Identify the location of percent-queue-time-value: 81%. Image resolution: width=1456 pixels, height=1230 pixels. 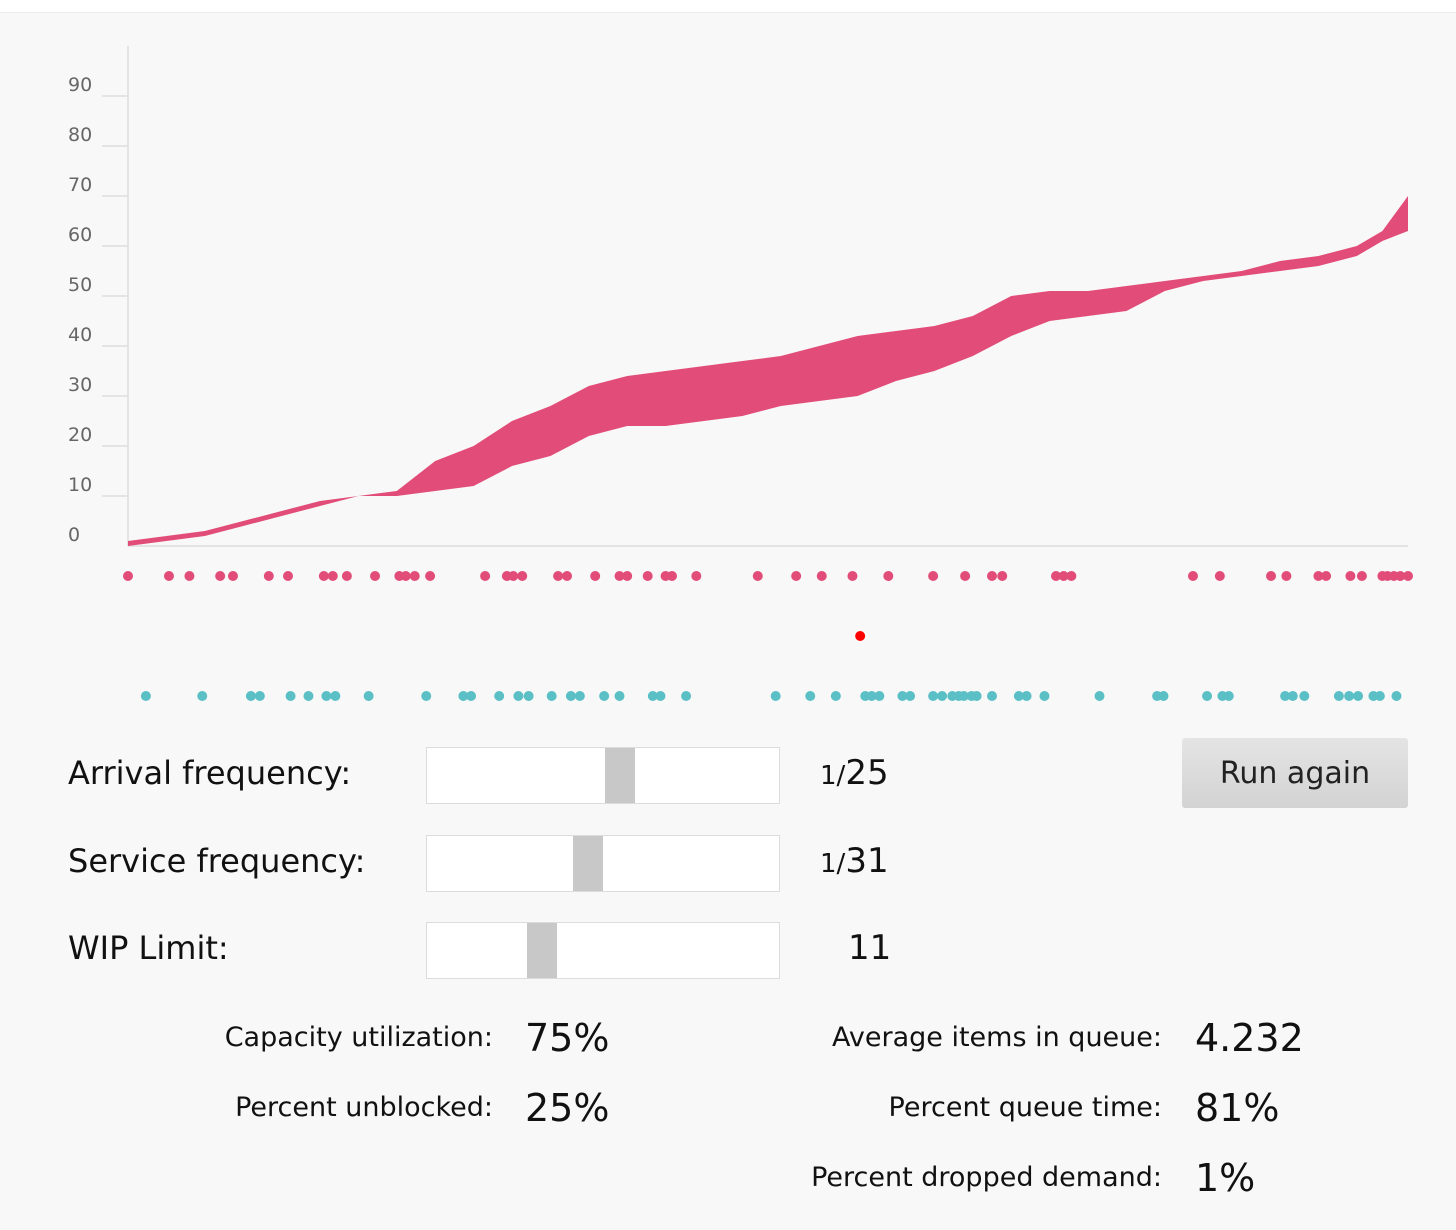
(1237, 1108).